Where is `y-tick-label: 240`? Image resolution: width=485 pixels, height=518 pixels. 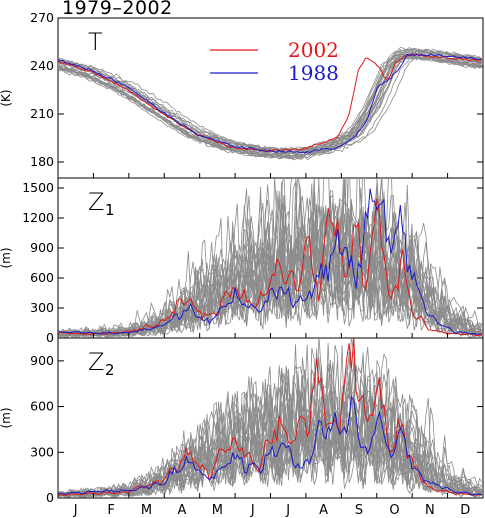 y-tick-label: 240 is located at coordinates (42, 65).